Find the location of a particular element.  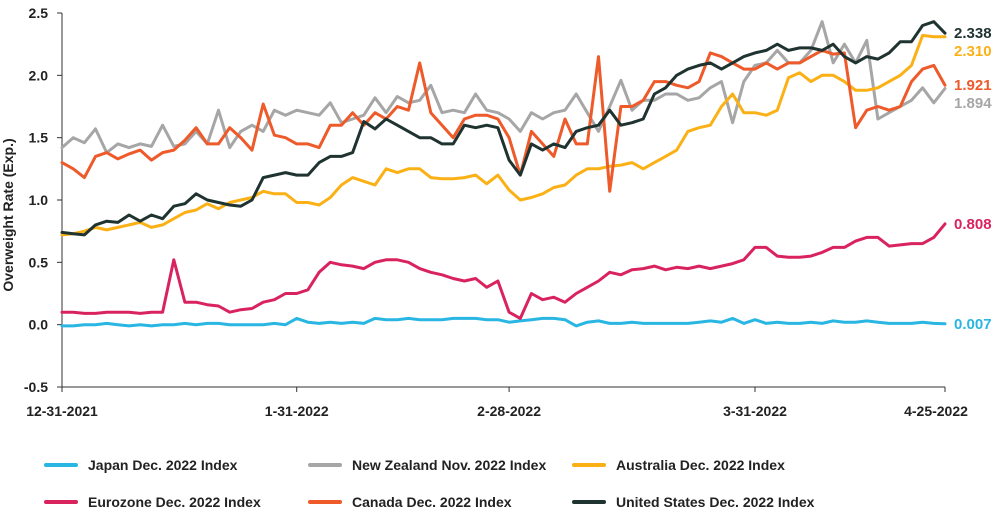

legend-item: Japan Dec. 2022 Index is located at coordinates (140, 465).